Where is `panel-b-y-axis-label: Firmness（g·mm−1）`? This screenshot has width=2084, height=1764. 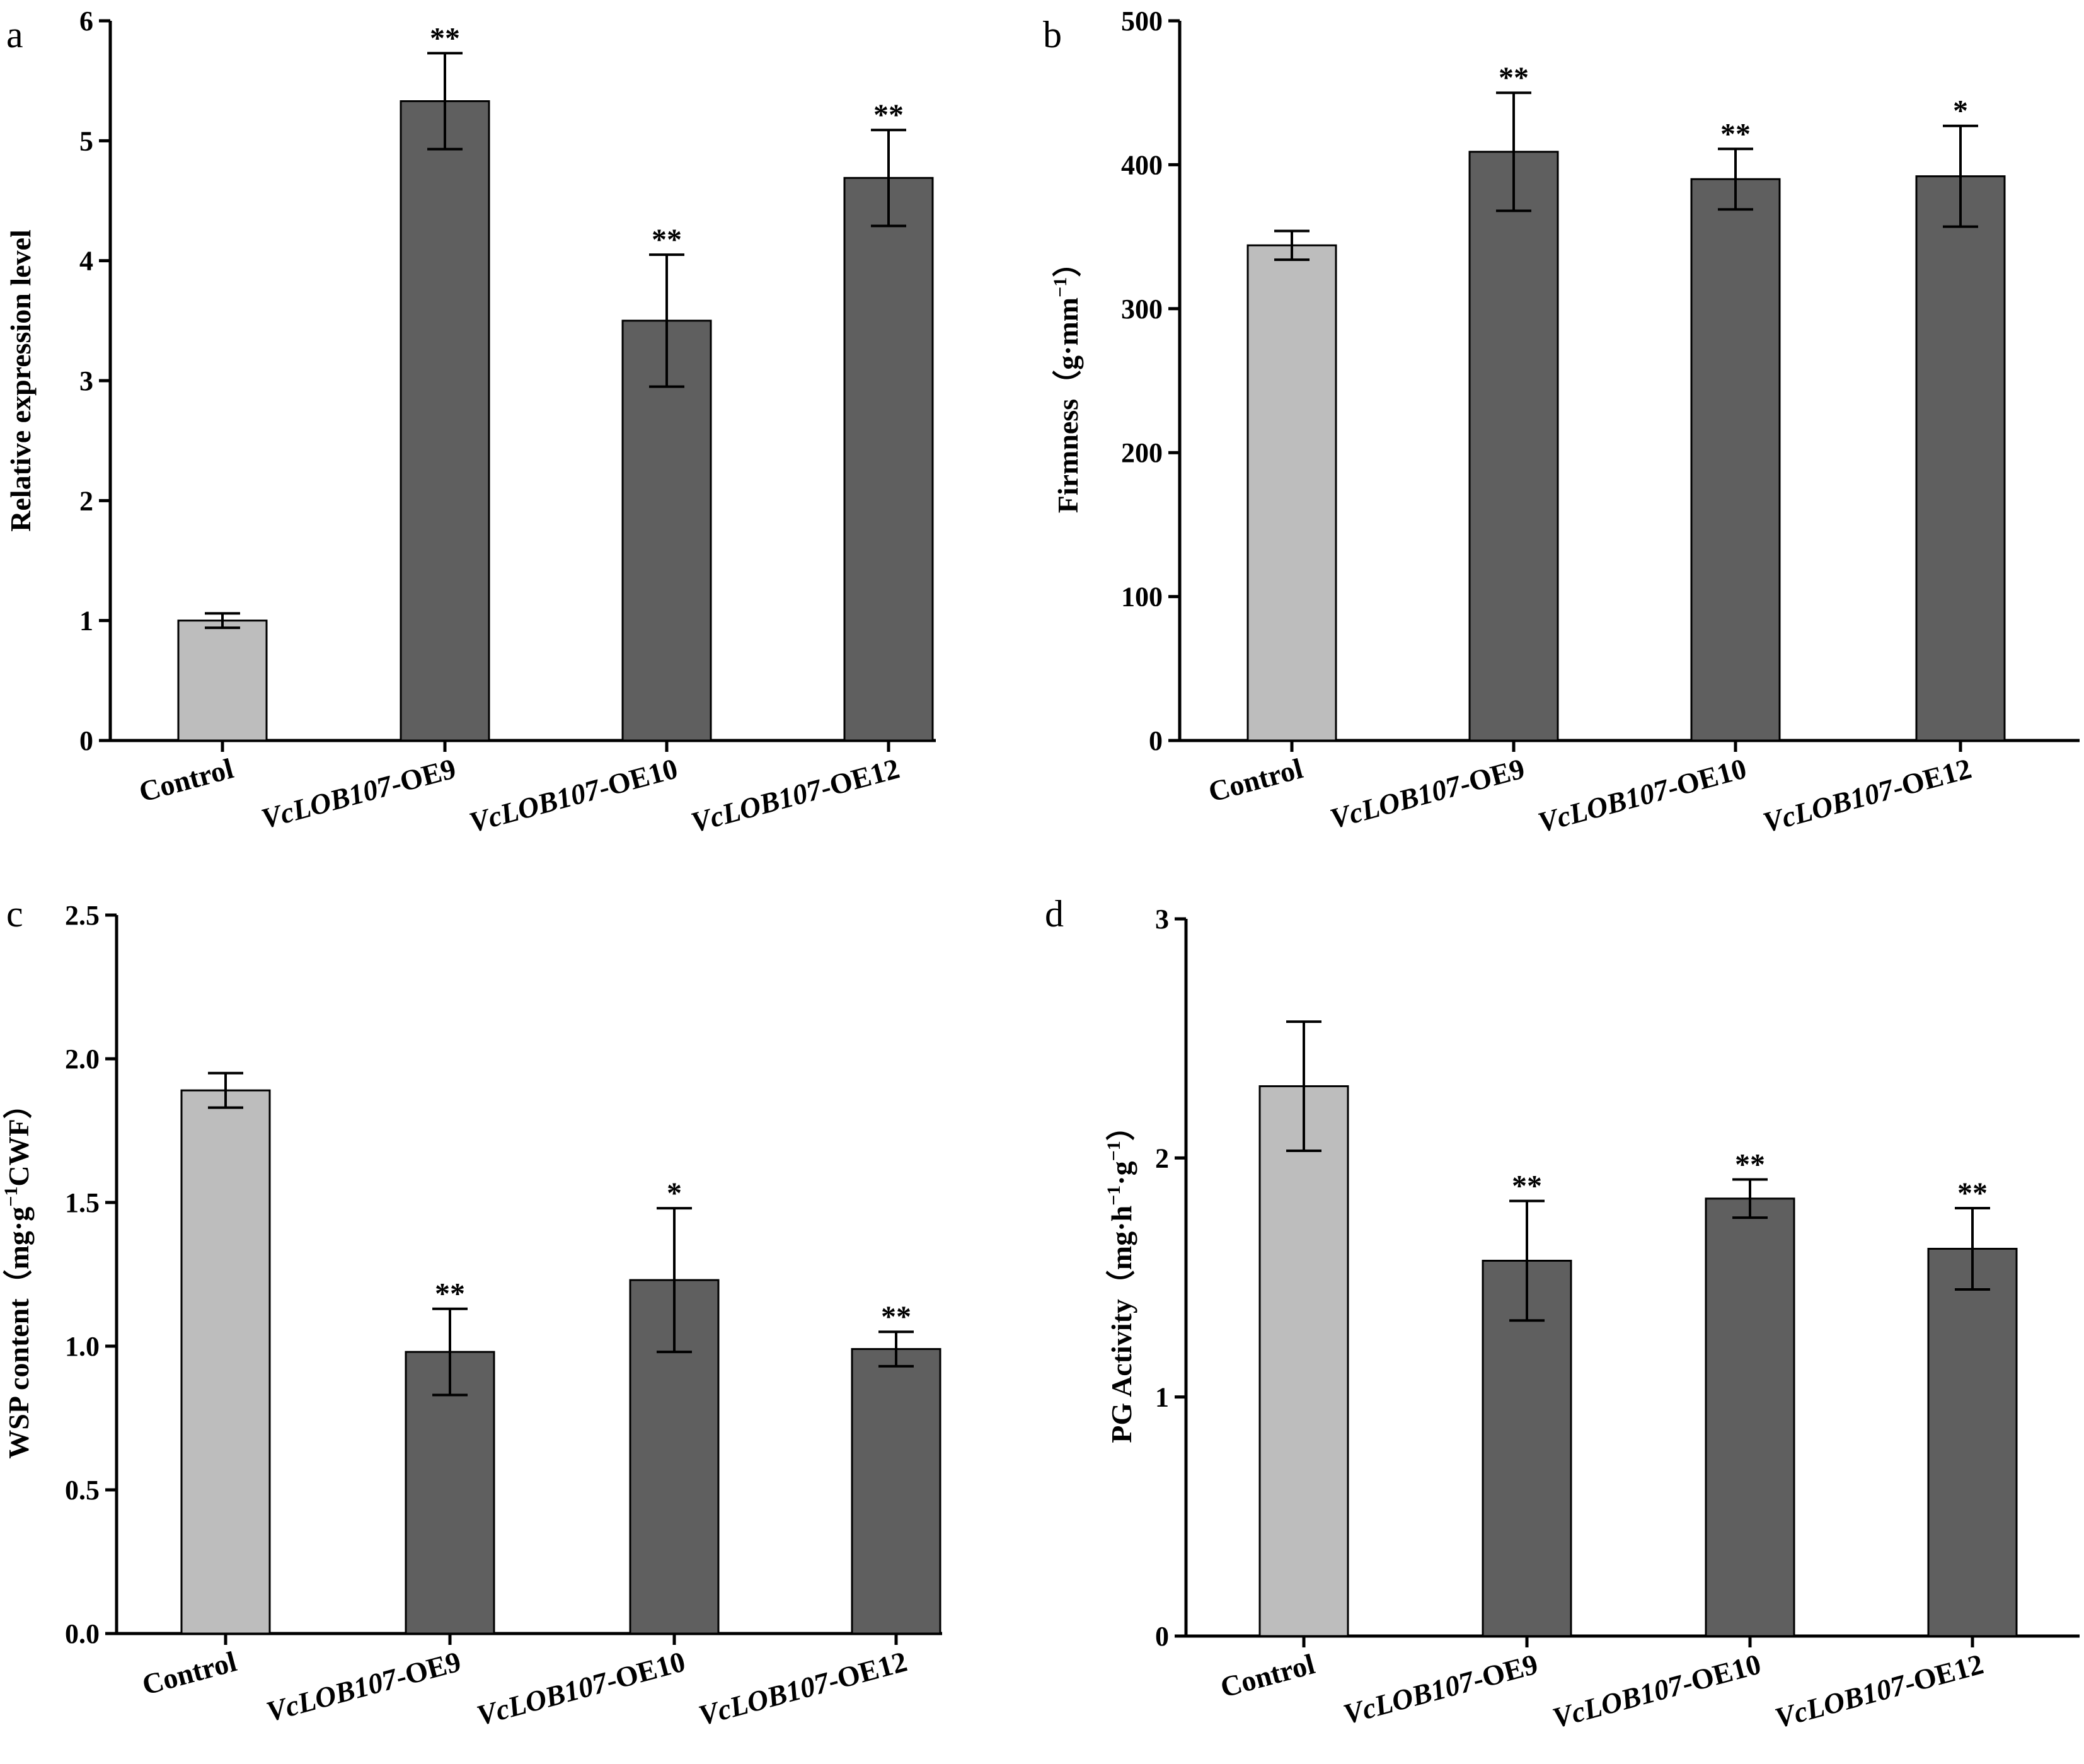
panel-b-y-axis-label: Firmness（g·mm−1） is located at coordinates (1067, 381).